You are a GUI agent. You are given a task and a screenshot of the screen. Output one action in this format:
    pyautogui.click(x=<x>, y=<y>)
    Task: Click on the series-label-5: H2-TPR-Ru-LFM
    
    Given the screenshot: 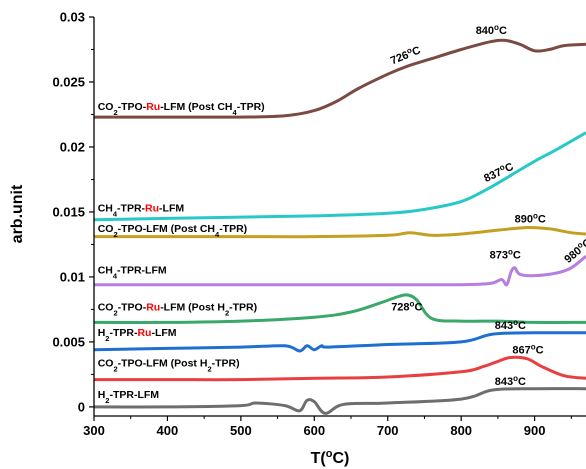 What is the action you would take?
    pyautogui.click(x=137, y=335)
    